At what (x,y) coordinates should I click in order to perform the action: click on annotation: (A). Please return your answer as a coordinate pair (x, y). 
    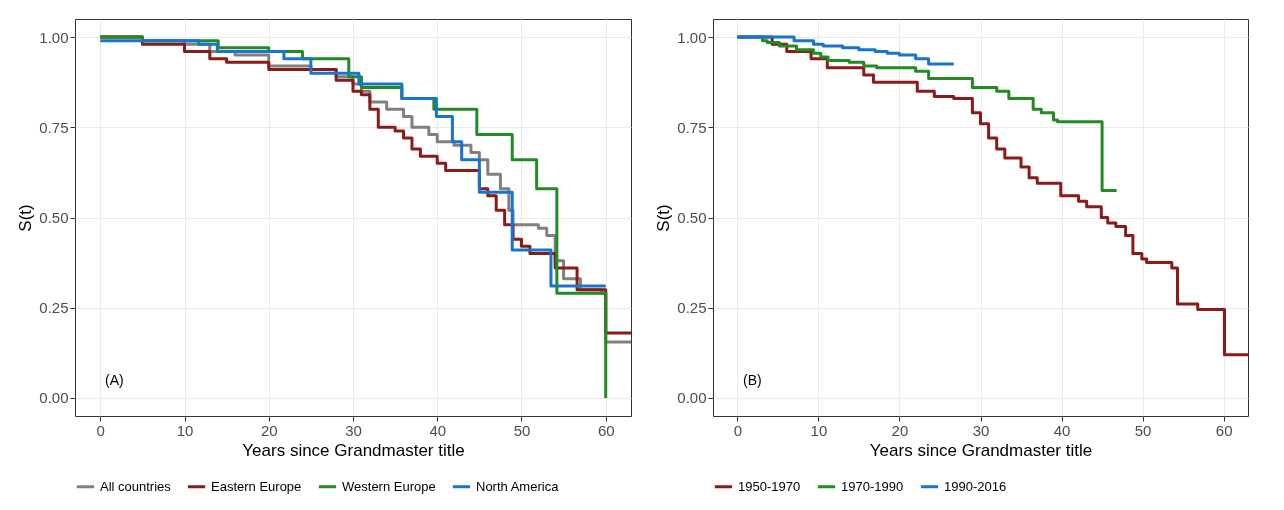
    Looking at the image, I should click on (114, 380).